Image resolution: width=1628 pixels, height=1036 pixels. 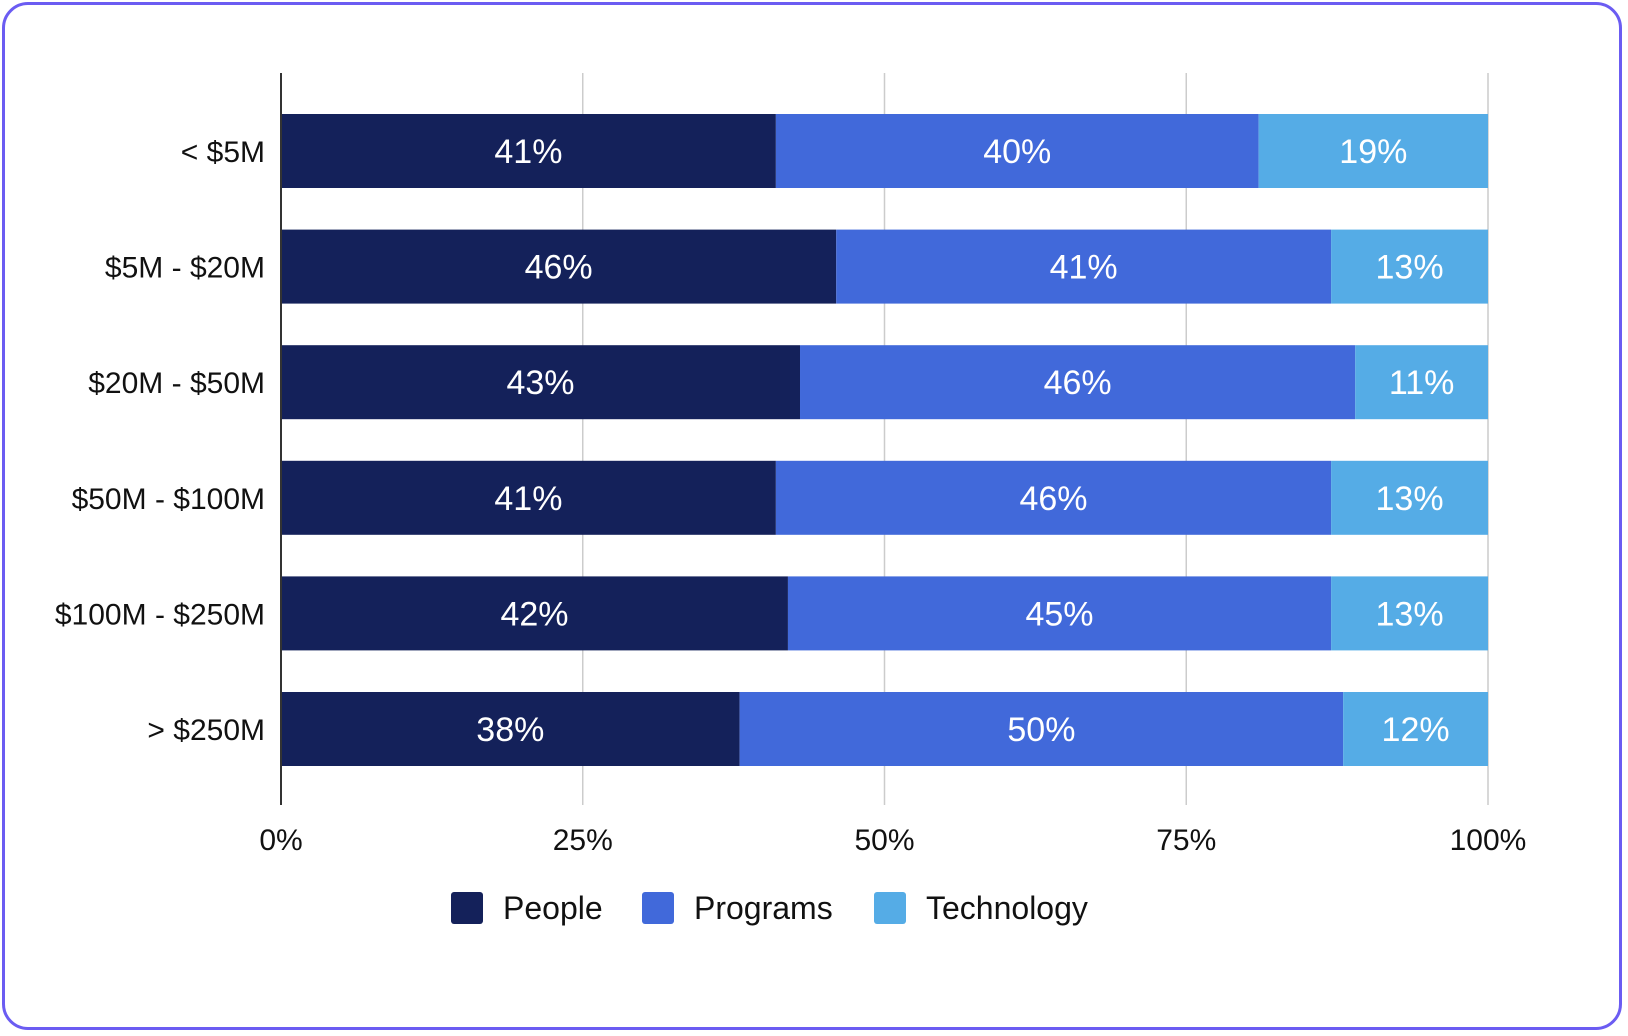 What do you see at coordinates (168, 499) in the screenshot?
I see `category-label: $50M - $100M` at bounding box center [168, 499].